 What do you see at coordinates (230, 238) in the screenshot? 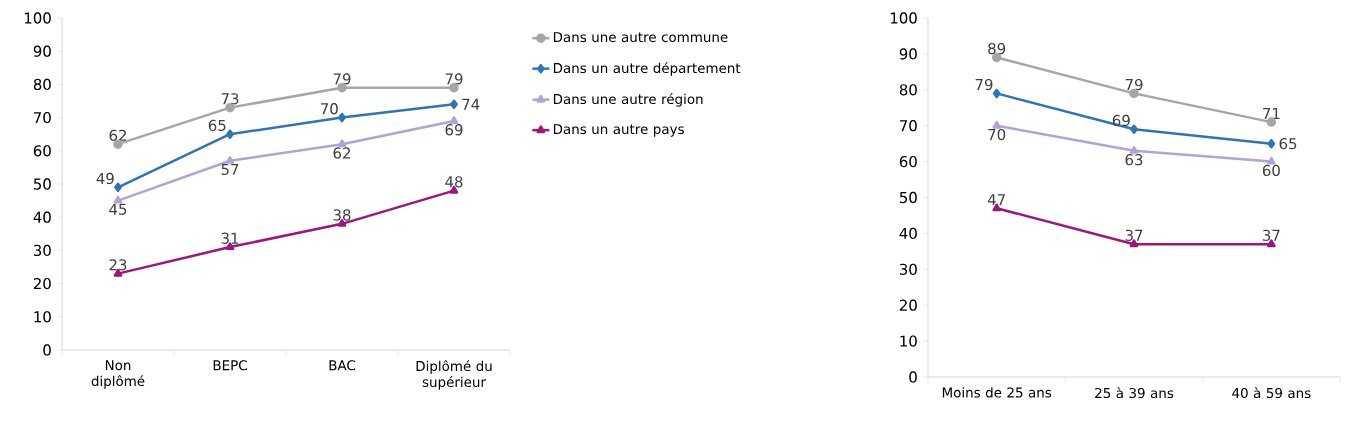
I see `data-label: 31` at bounding box center [230, 238].